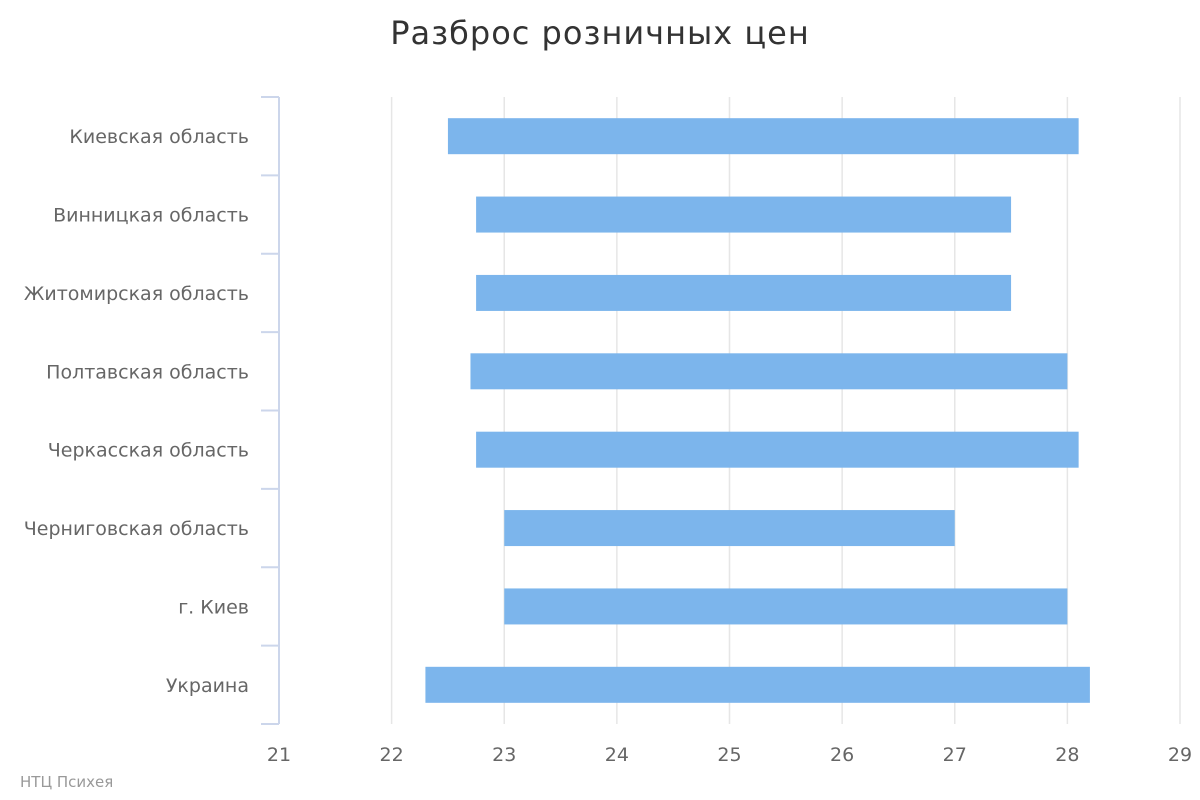 The image size is (1200, 800). What do you see at coordinates (279, 755) in the screenshot?
I see `x-tick-label-21: 21` at bounding box center [279, 755].